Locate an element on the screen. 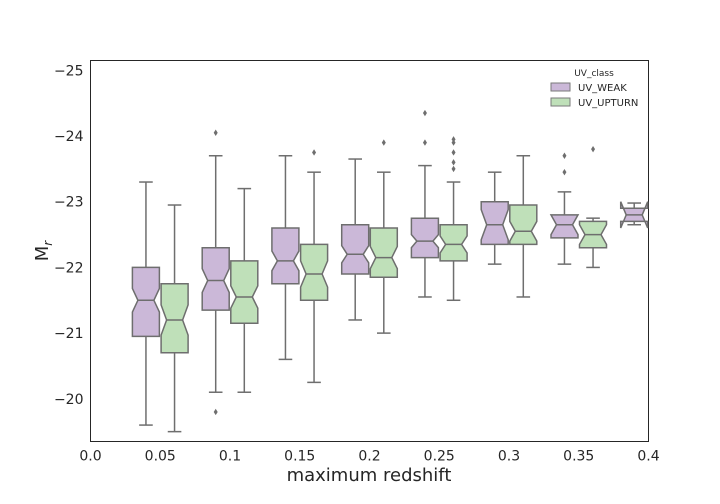 This screenshot has width=720, height=504. box-uv-weak-0.2 is located at coordinates (355, 239).